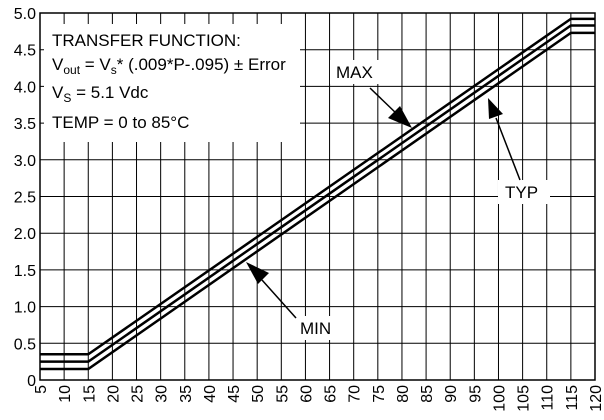  I want to click on annotation-supply: VS = 5.1 Vdc, so click(100, 94).